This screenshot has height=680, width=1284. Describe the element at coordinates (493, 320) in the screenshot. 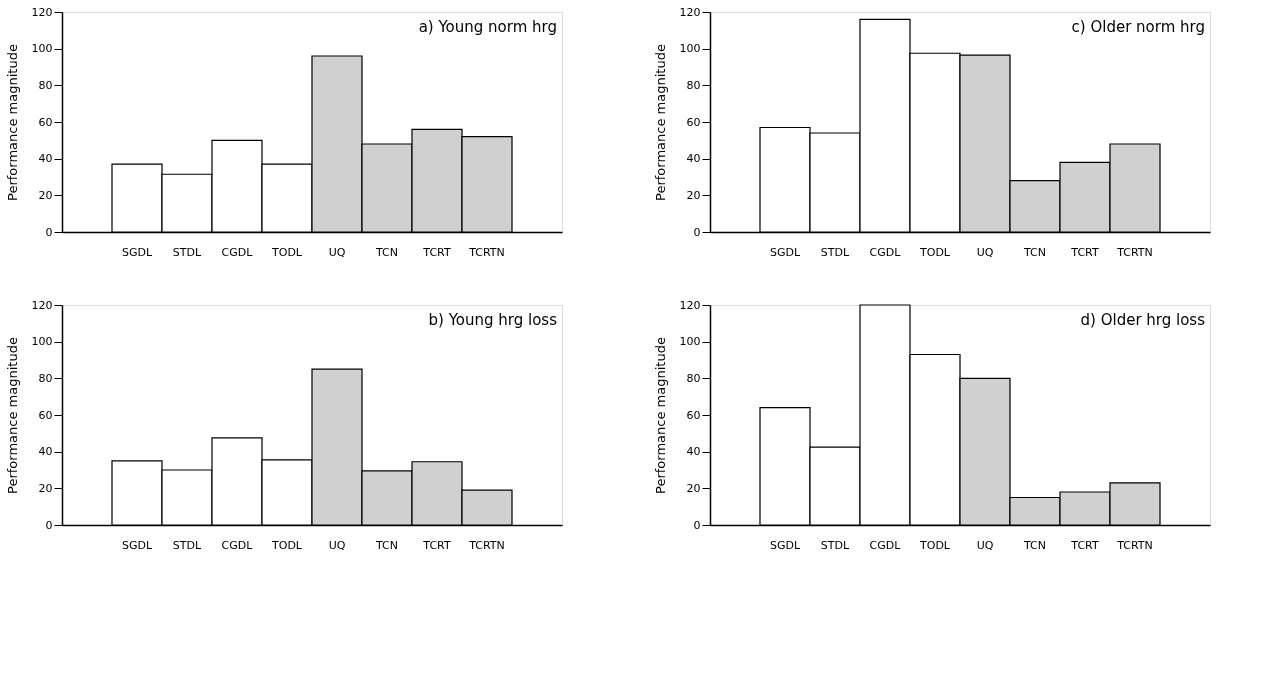

I see `chart-title: b) Young hrg loss` at that location.